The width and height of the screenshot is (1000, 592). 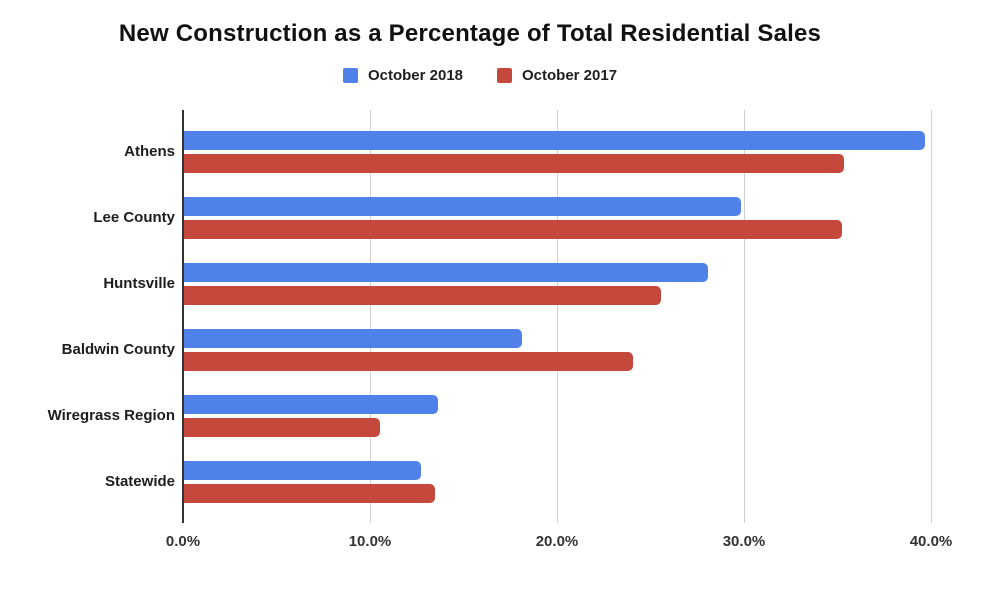 I want to click on legend-swatch-october-2018, so click(x=350, y=75).